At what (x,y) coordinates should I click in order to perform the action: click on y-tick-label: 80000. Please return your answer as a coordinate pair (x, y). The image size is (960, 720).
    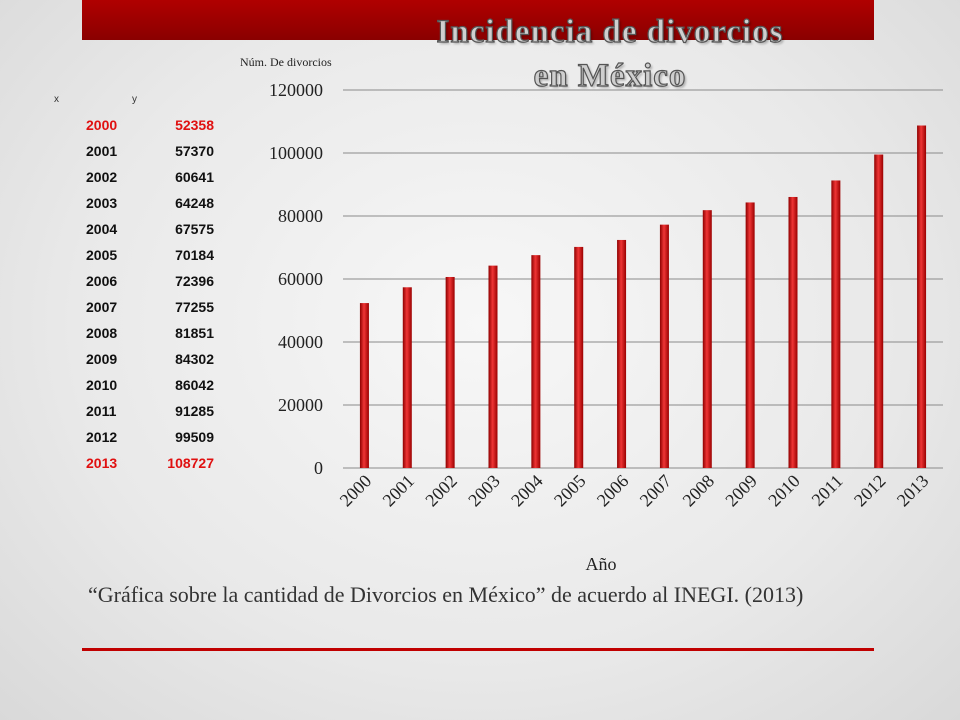
    Looking at the image, I should click on (300, 216).